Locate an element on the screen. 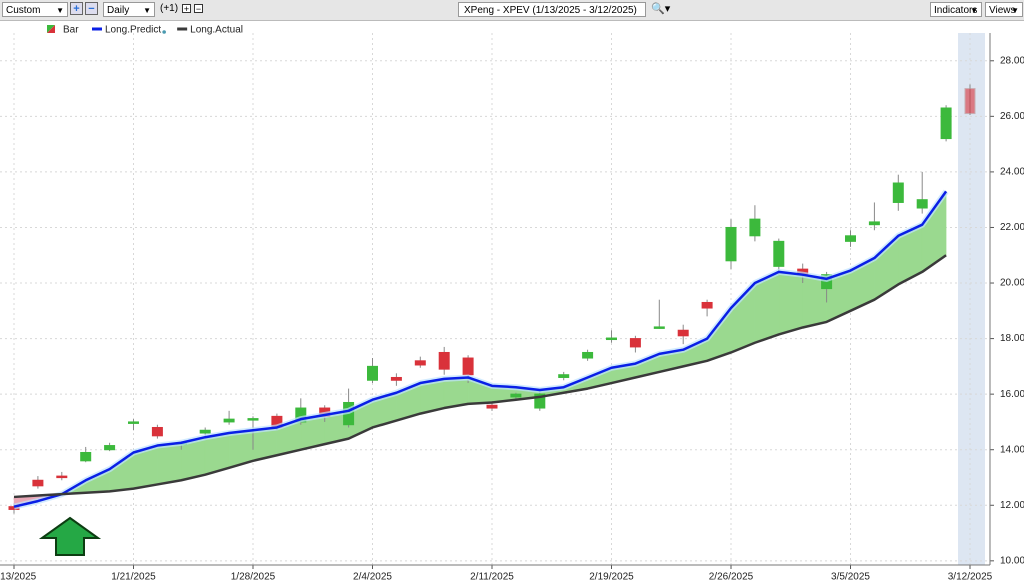 The height and width of the screenshot is (586, 1024). x-tick-label: 3/5/2025 is located at coordinates (850, 577).